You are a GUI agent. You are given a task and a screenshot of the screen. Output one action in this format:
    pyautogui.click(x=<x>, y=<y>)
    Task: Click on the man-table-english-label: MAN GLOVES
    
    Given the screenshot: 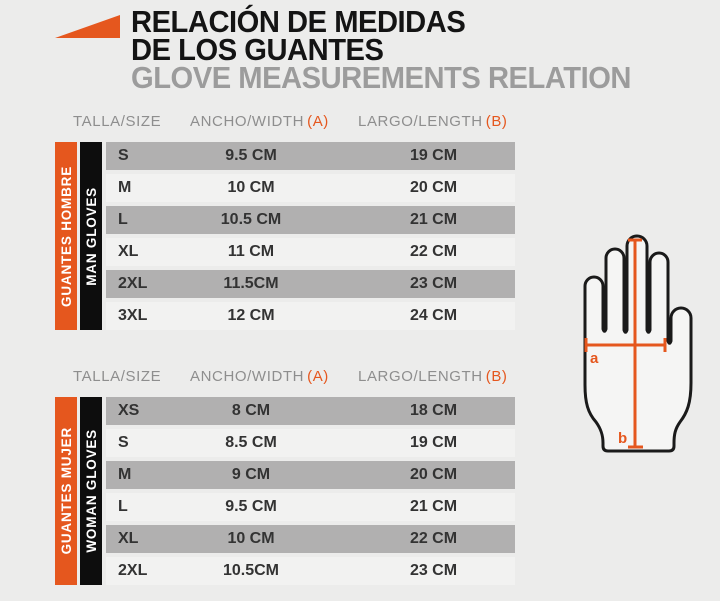 What is the action you would take?
    pyautogui.click(x=91, y=236)
    